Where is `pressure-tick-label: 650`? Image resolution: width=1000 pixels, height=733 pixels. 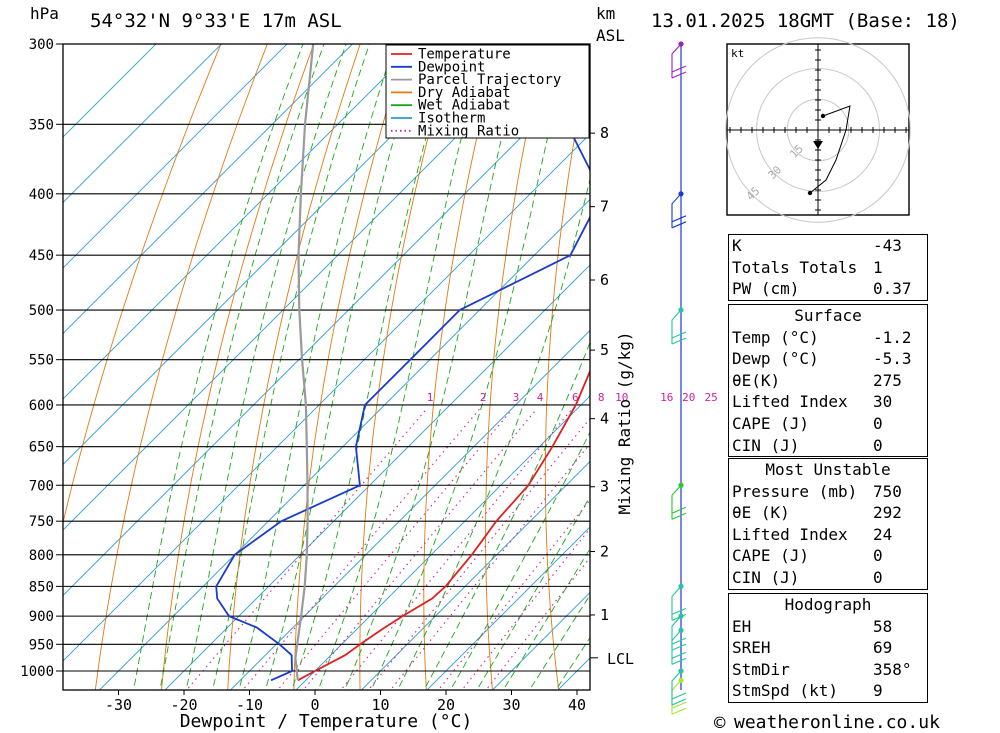
pressure-tick-label: 650 is located at coordinates (41, 448).